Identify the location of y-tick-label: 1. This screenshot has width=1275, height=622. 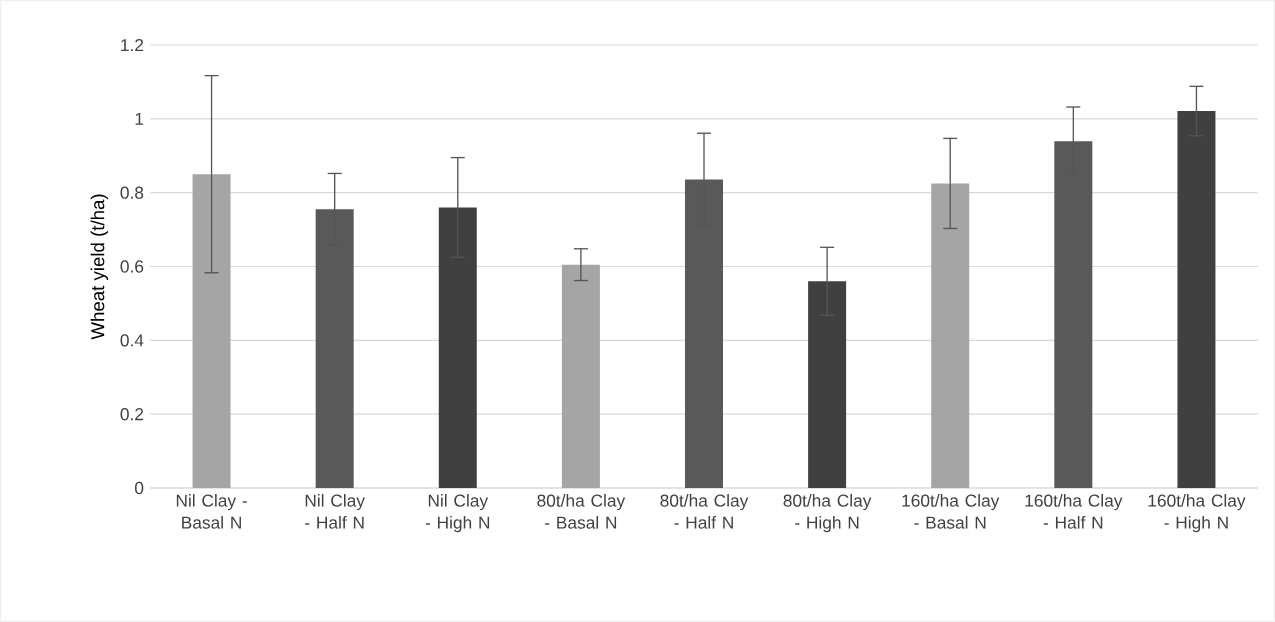
(139, 118).